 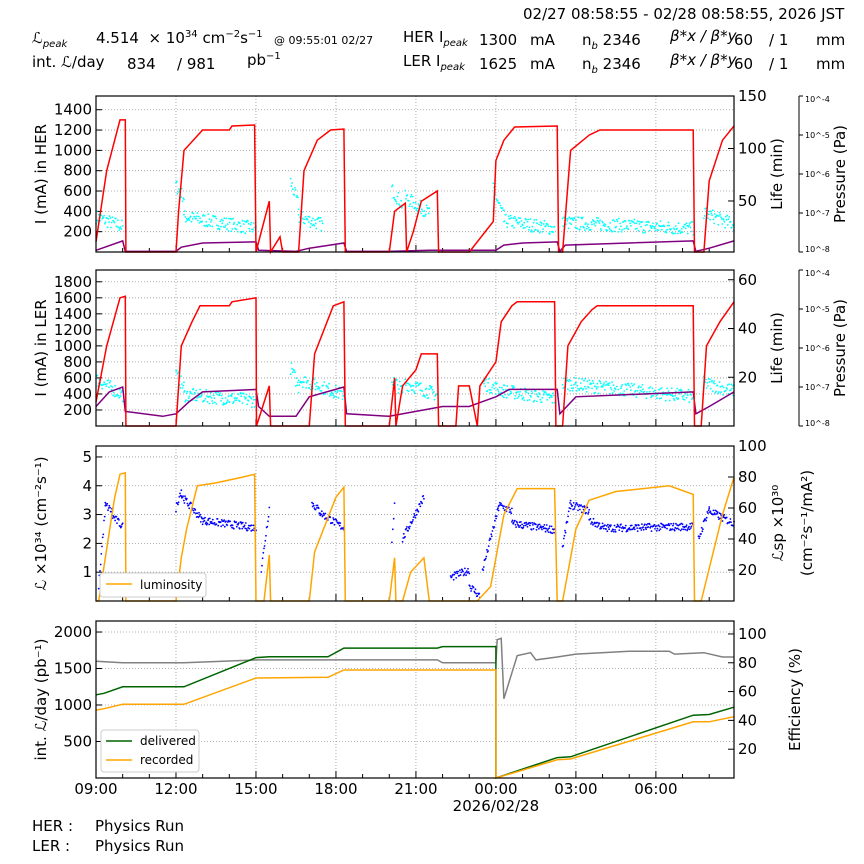 I want to click on y-tick-label: 5, so click(x=87, y=457).